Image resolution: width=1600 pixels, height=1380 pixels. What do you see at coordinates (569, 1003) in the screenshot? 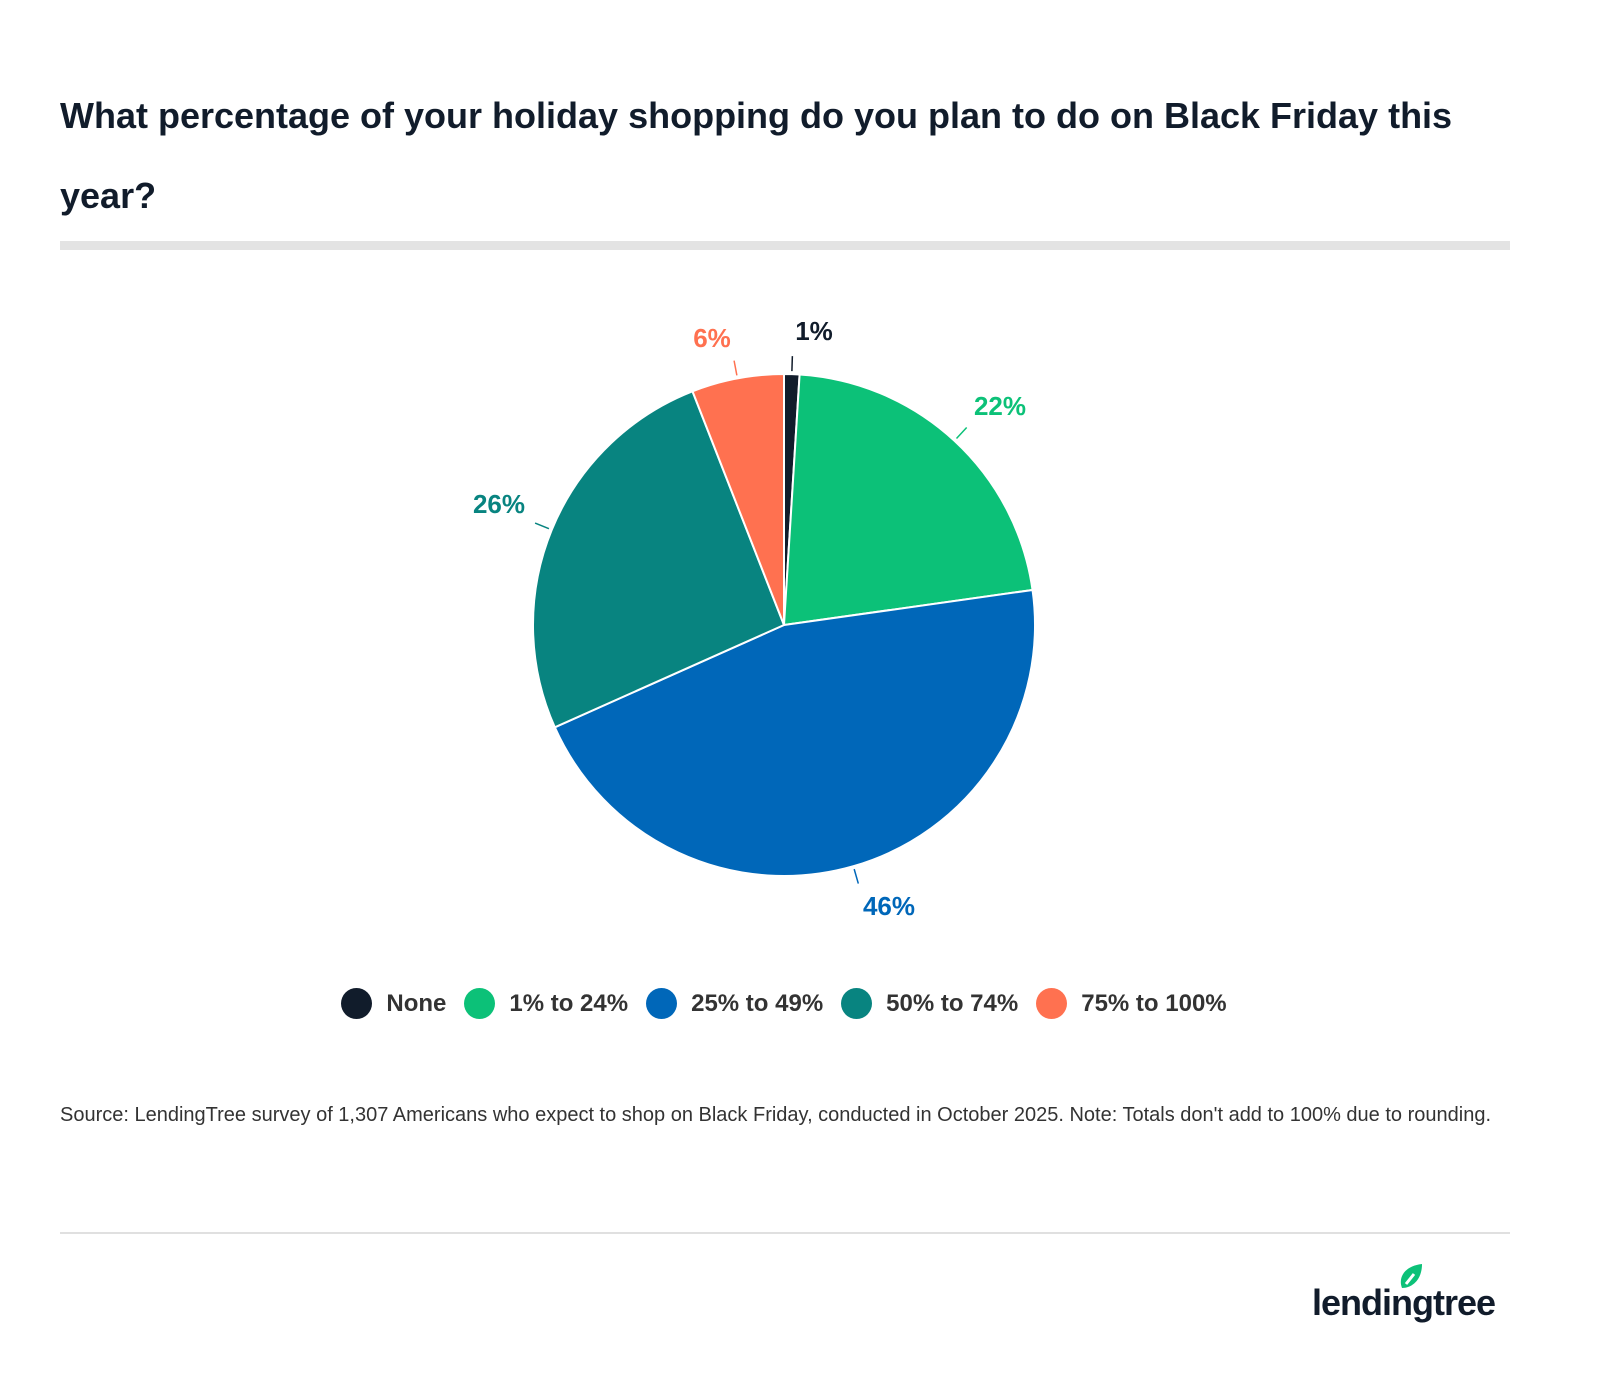
I see `legend-label: 1% to 24%` at bounding box center [569, 1003].